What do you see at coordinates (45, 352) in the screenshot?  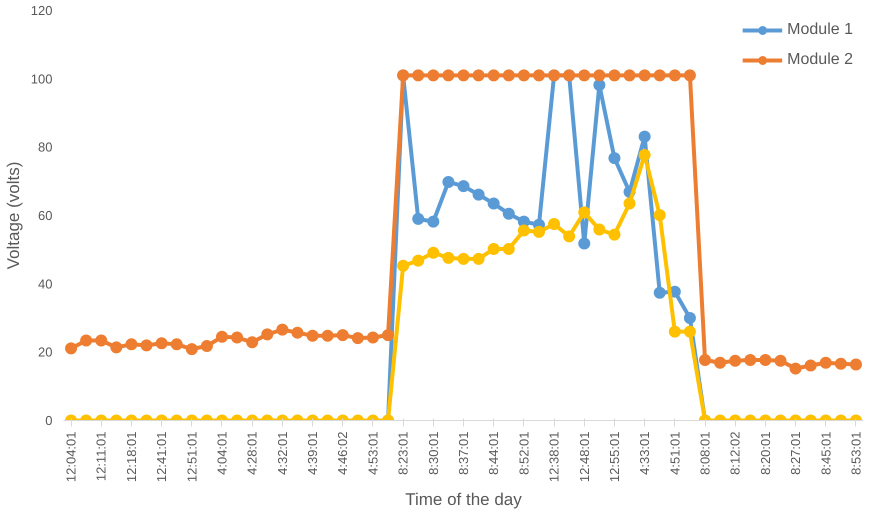 I see `y-tick-label: 20` at bounding box center [45, 352].